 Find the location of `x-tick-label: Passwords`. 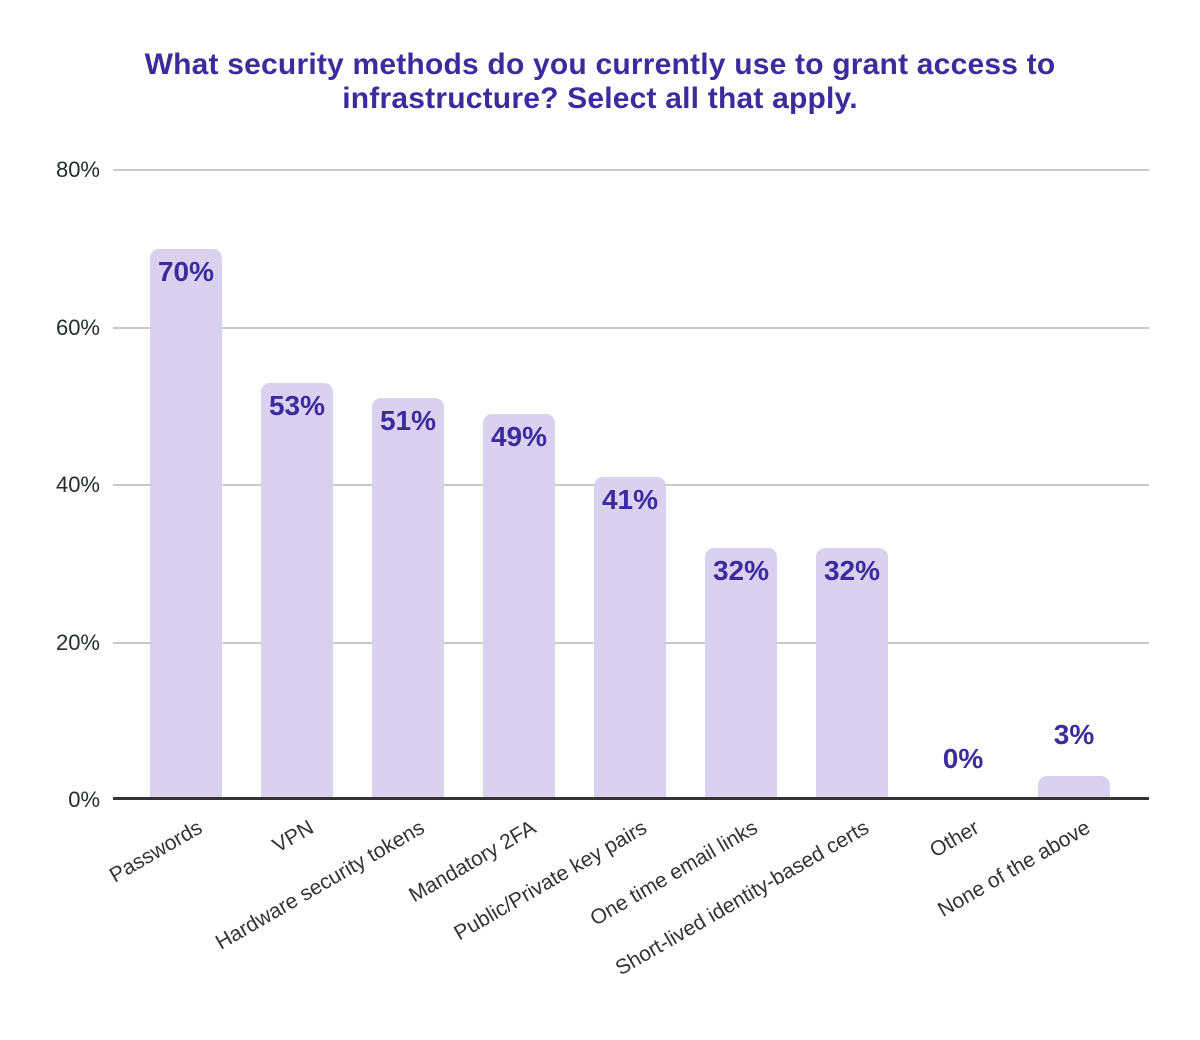

x-tick-label: Passwords is located at coordinates (156, 852).